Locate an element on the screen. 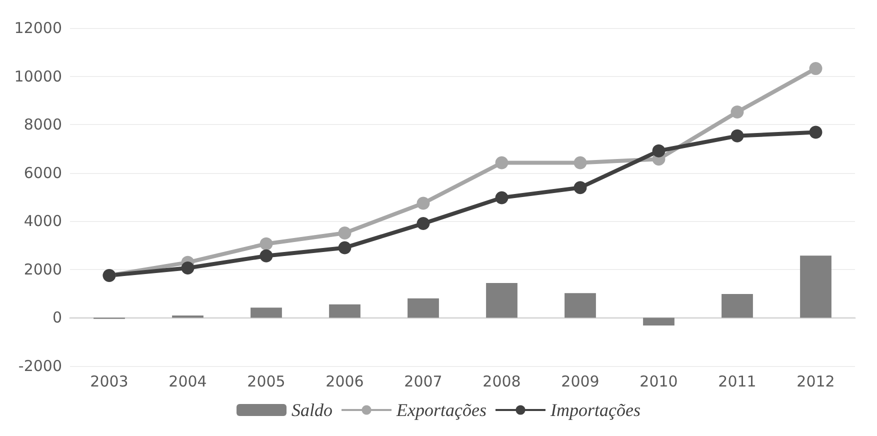  y-tick-label: 8000 is located at coordinates (43, 125).